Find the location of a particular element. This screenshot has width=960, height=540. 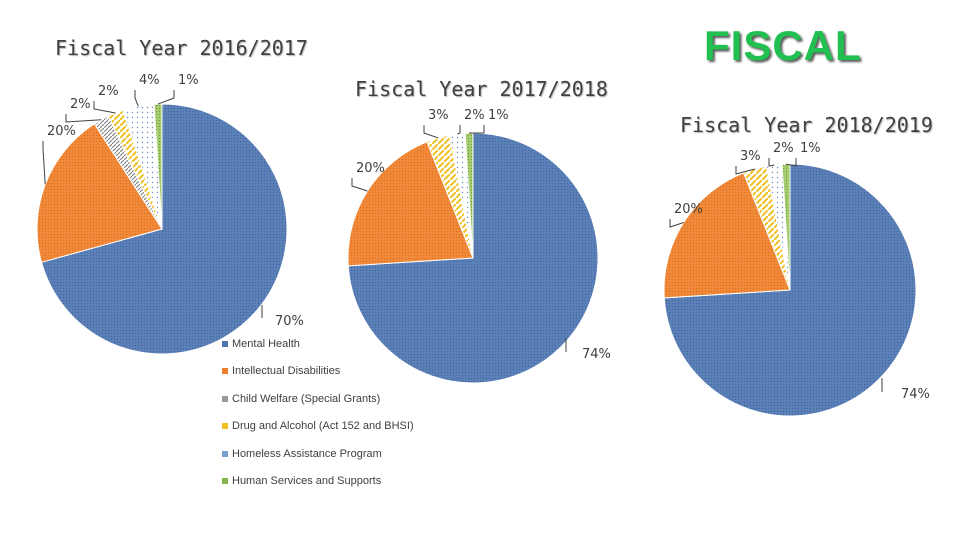

pie2-leader-homeless is located at coordinates (459, 130).